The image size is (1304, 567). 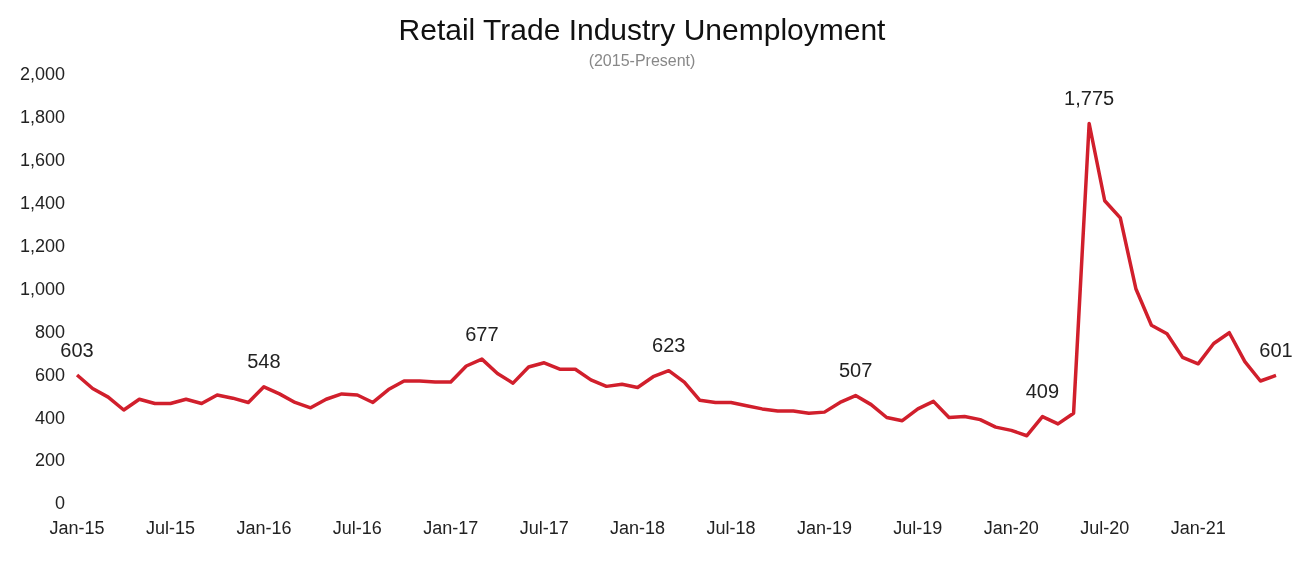 What do you see at coordinates (264, 528) in the screenshot?
I see `x-tick-label: Jan-16` at bounding box center [264, 528].